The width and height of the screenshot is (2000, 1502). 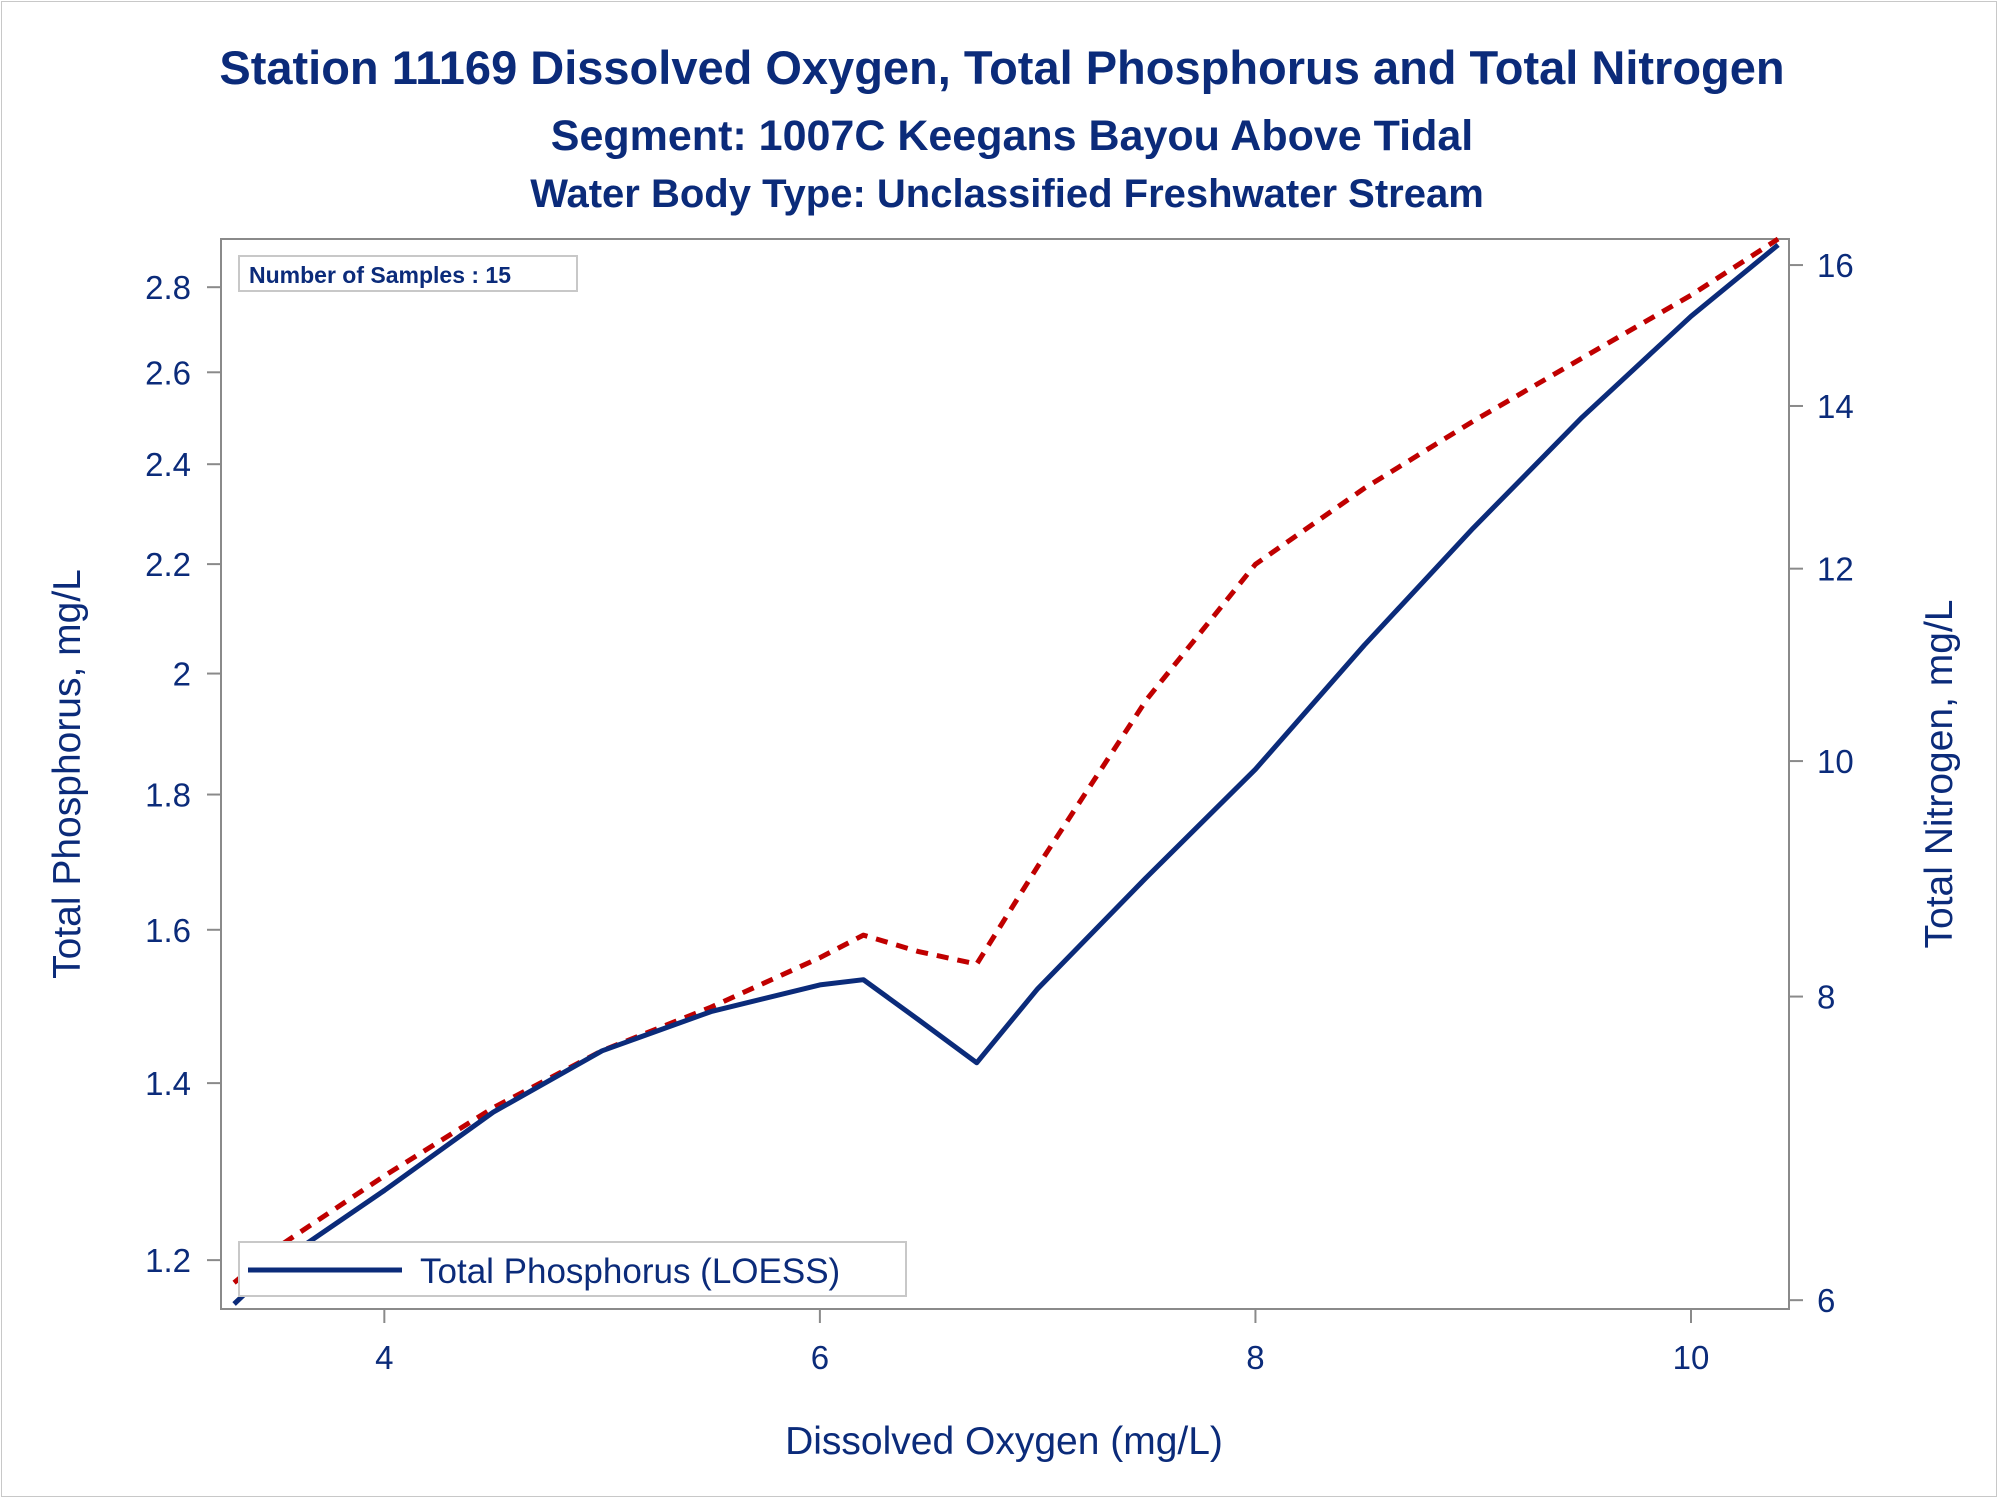 What do you see at coordinates (1004, 1441) in the screenshot?
I see `x-axis-label: Dissolved Oxygen (mg/L)` at bounding box center [1004, 1441].